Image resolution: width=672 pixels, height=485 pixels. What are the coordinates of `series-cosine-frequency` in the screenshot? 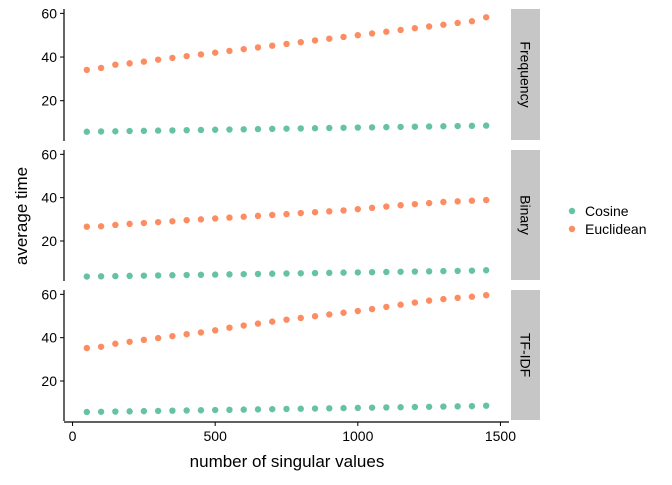 It's located at (286, 128).